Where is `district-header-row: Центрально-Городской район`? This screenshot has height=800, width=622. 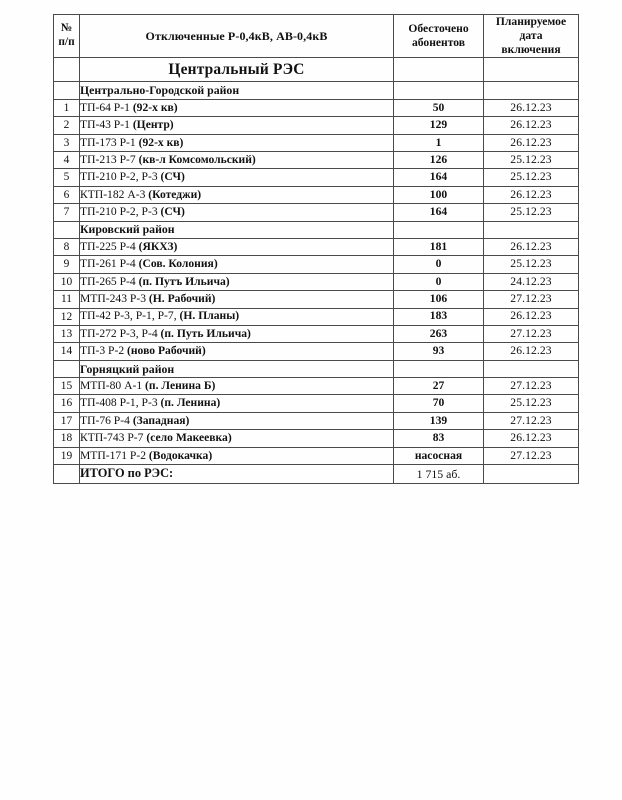 district-header-row: Центрально-Городской район is located at coordinates (316, 90).